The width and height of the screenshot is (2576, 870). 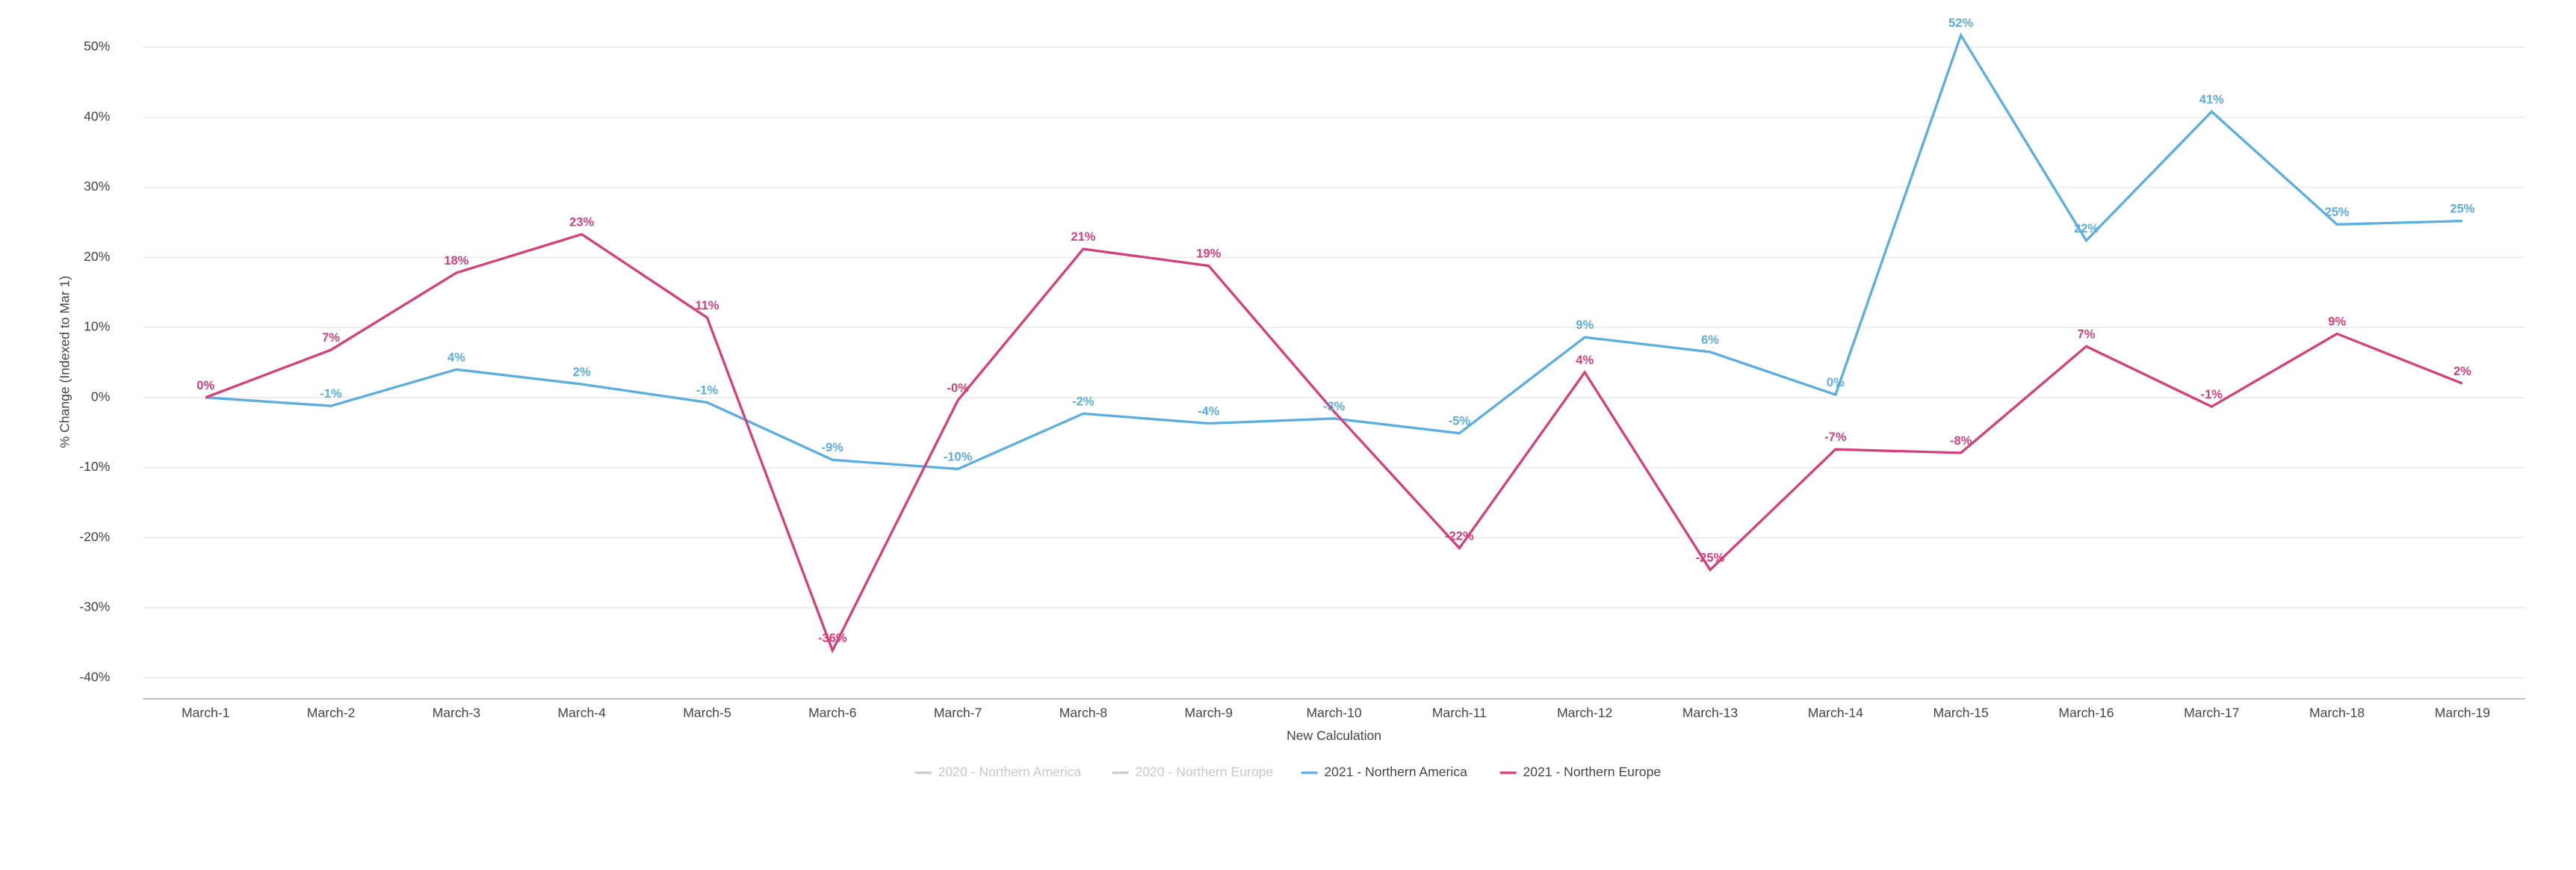 I want to click on data-label: -0%, so click(x=958, y=388).